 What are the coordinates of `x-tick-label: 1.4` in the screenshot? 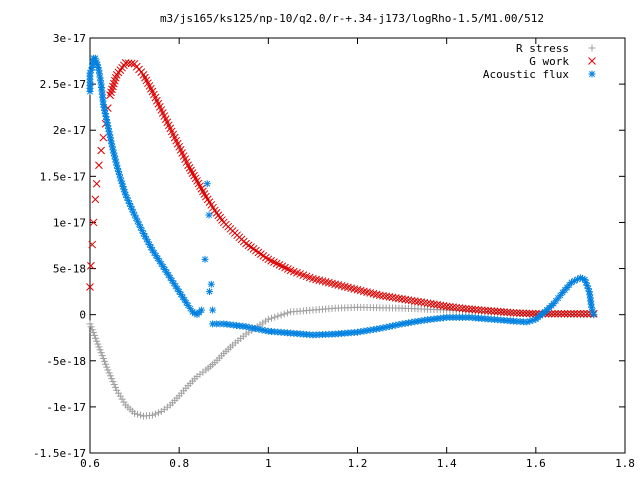 It's located at (447, 463).